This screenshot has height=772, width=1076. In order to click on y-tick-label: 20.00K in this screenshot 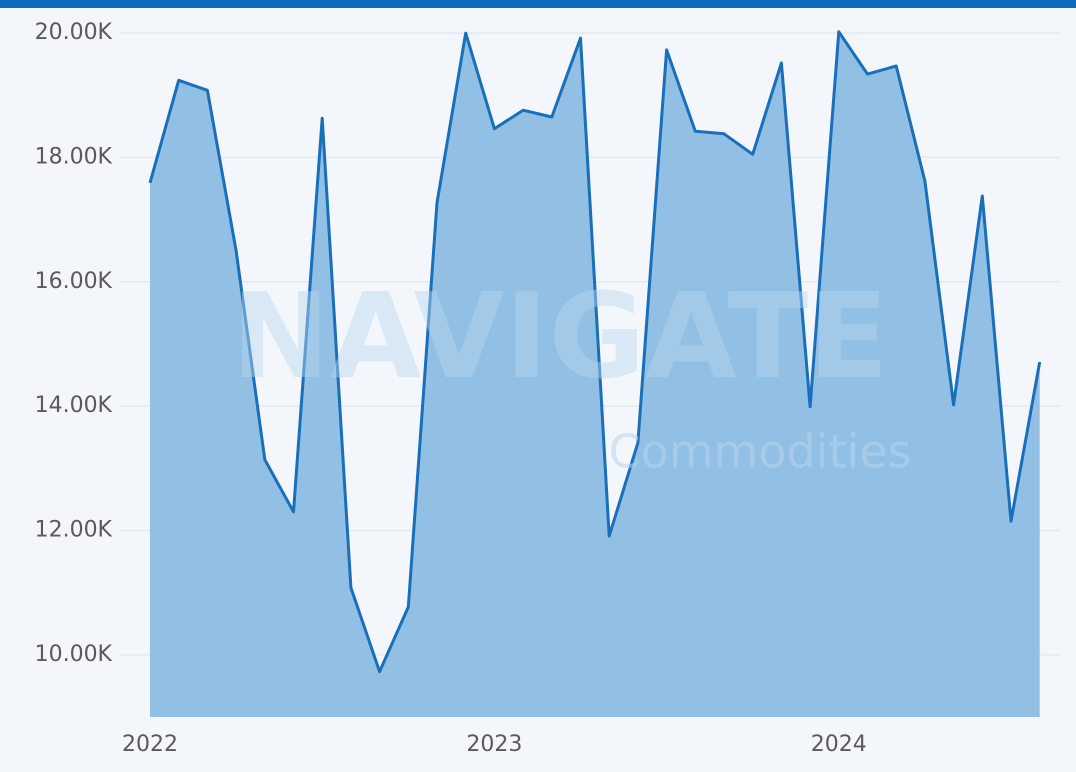, I will do `click(74, 32)`.